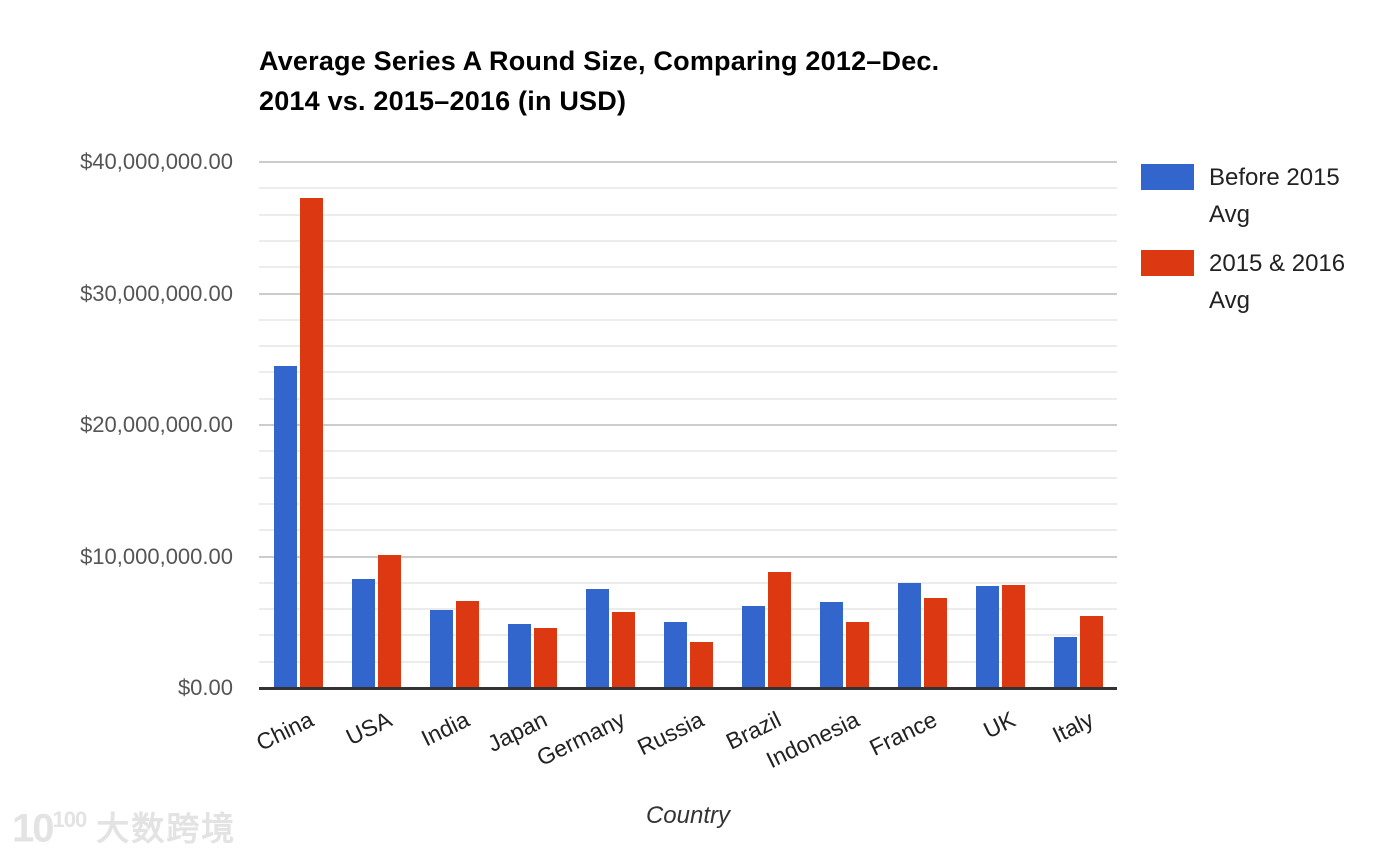 This screenshot has height=852, width=1376. Describe the element at coordinates (156, 161) in the screenshot. I see `y-tick-label-40000000: $40,000,000.00` at that location.